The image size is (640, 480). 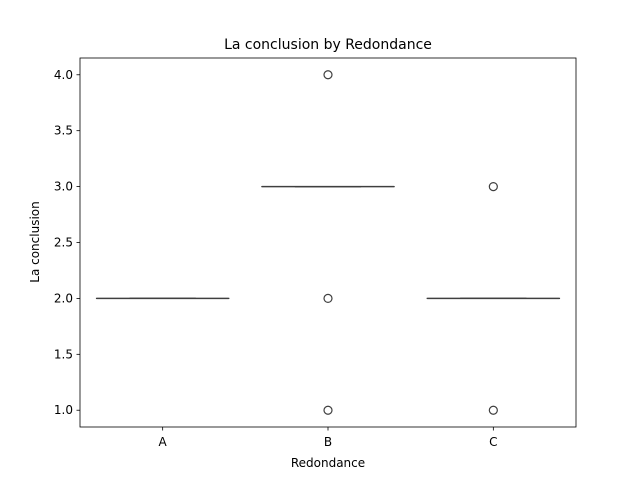 I want to click on x-axis-label: Redondance, so click(x=328, y=463).